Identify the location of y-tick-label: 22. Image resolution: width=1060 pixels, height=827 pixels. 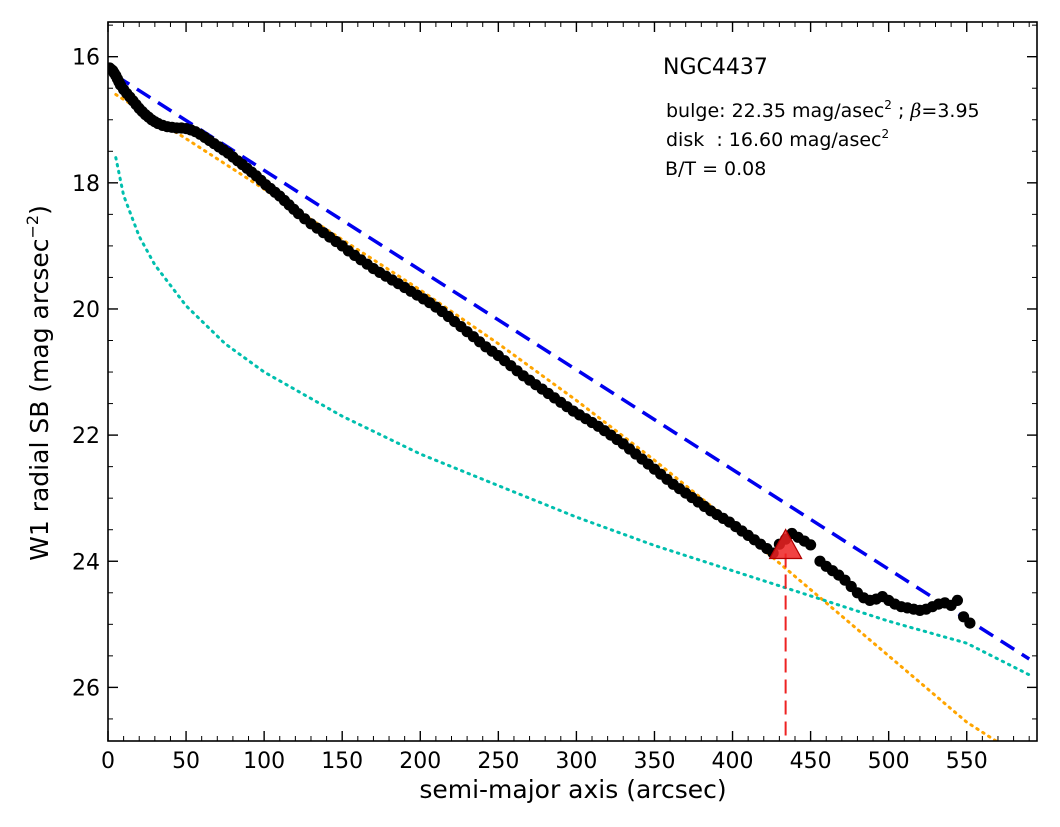
(86, 436).